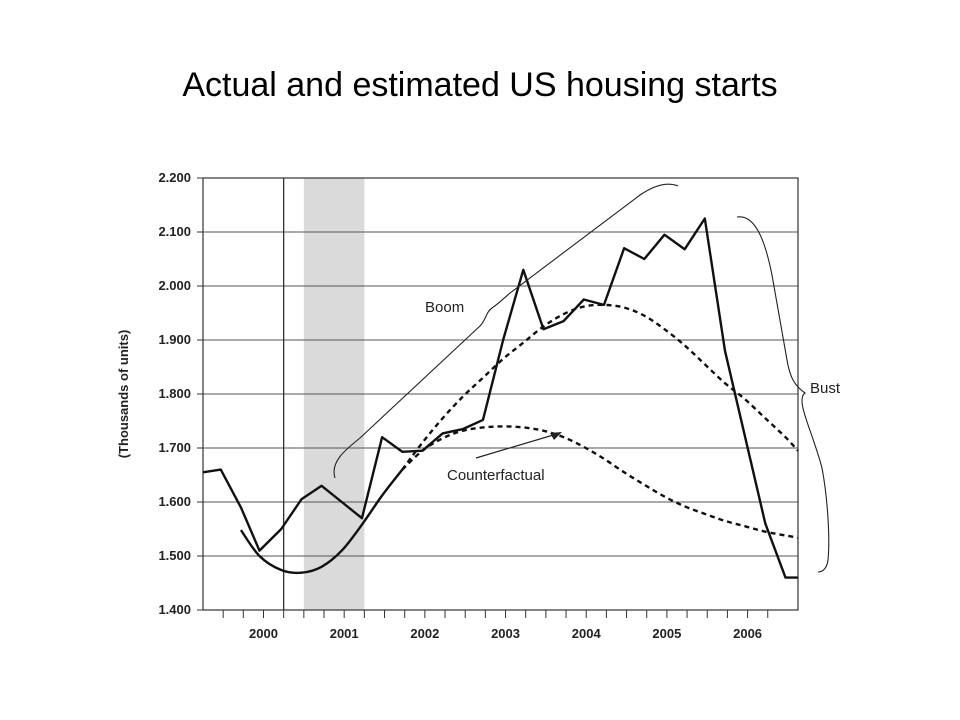  I want to click on slide-title: Actual and estimated US housing starts, so click(480, 85).